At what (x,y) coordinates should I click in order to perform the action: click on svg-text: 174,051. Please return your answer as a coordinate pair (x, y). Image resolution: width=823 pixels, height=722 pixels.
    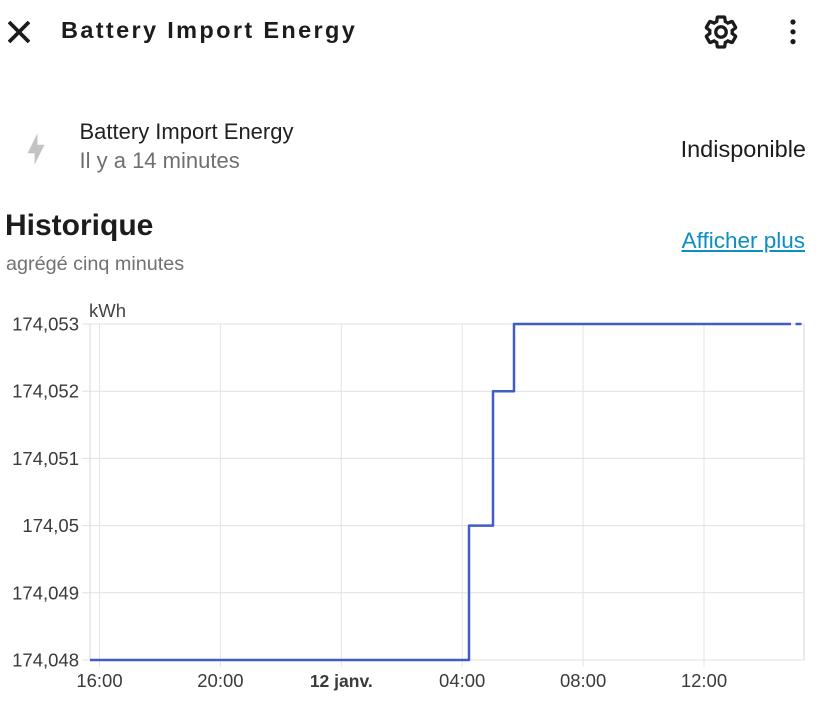
    Looking at the image, I should click on (45, 458).